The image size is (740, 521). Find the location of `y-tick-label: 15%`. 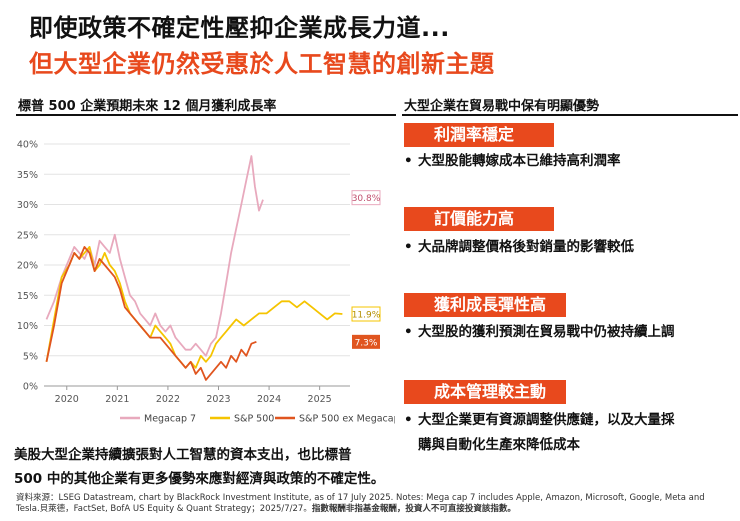

y-tick-label: 15% is located at coordinates (27, 296).